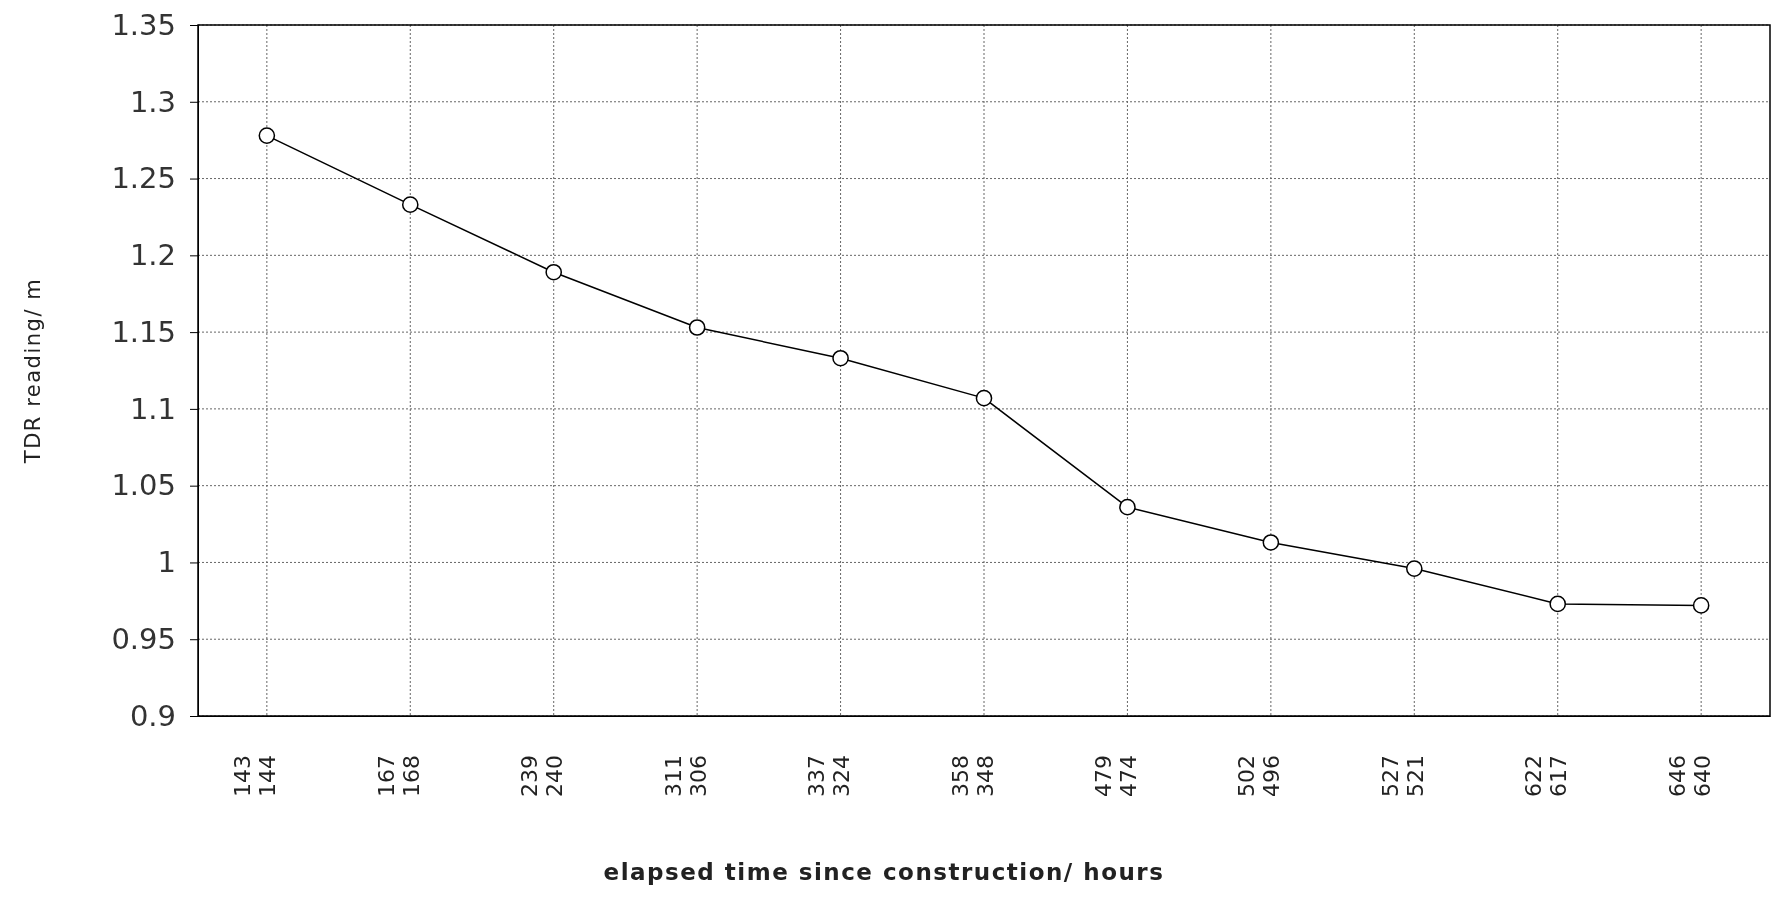  Describe the element at coordinates (972, 776) in the screenshot. I see `x-tick-label: 358 348` at that location.